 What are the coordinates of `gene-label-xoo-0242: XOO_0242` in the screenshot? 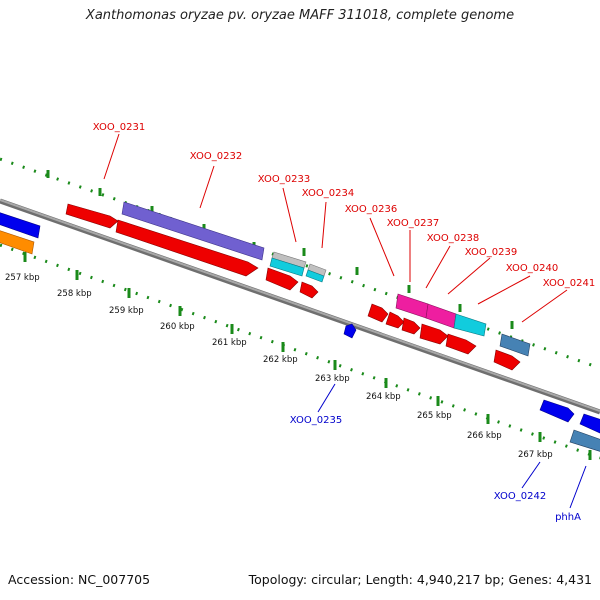 It's located at (520, 496).